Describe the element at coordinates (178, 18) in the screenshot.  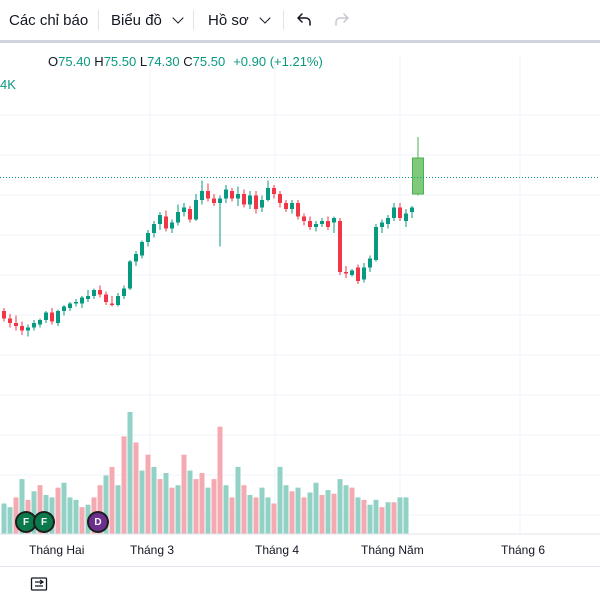
I see `chevron-down-icon` at that location.